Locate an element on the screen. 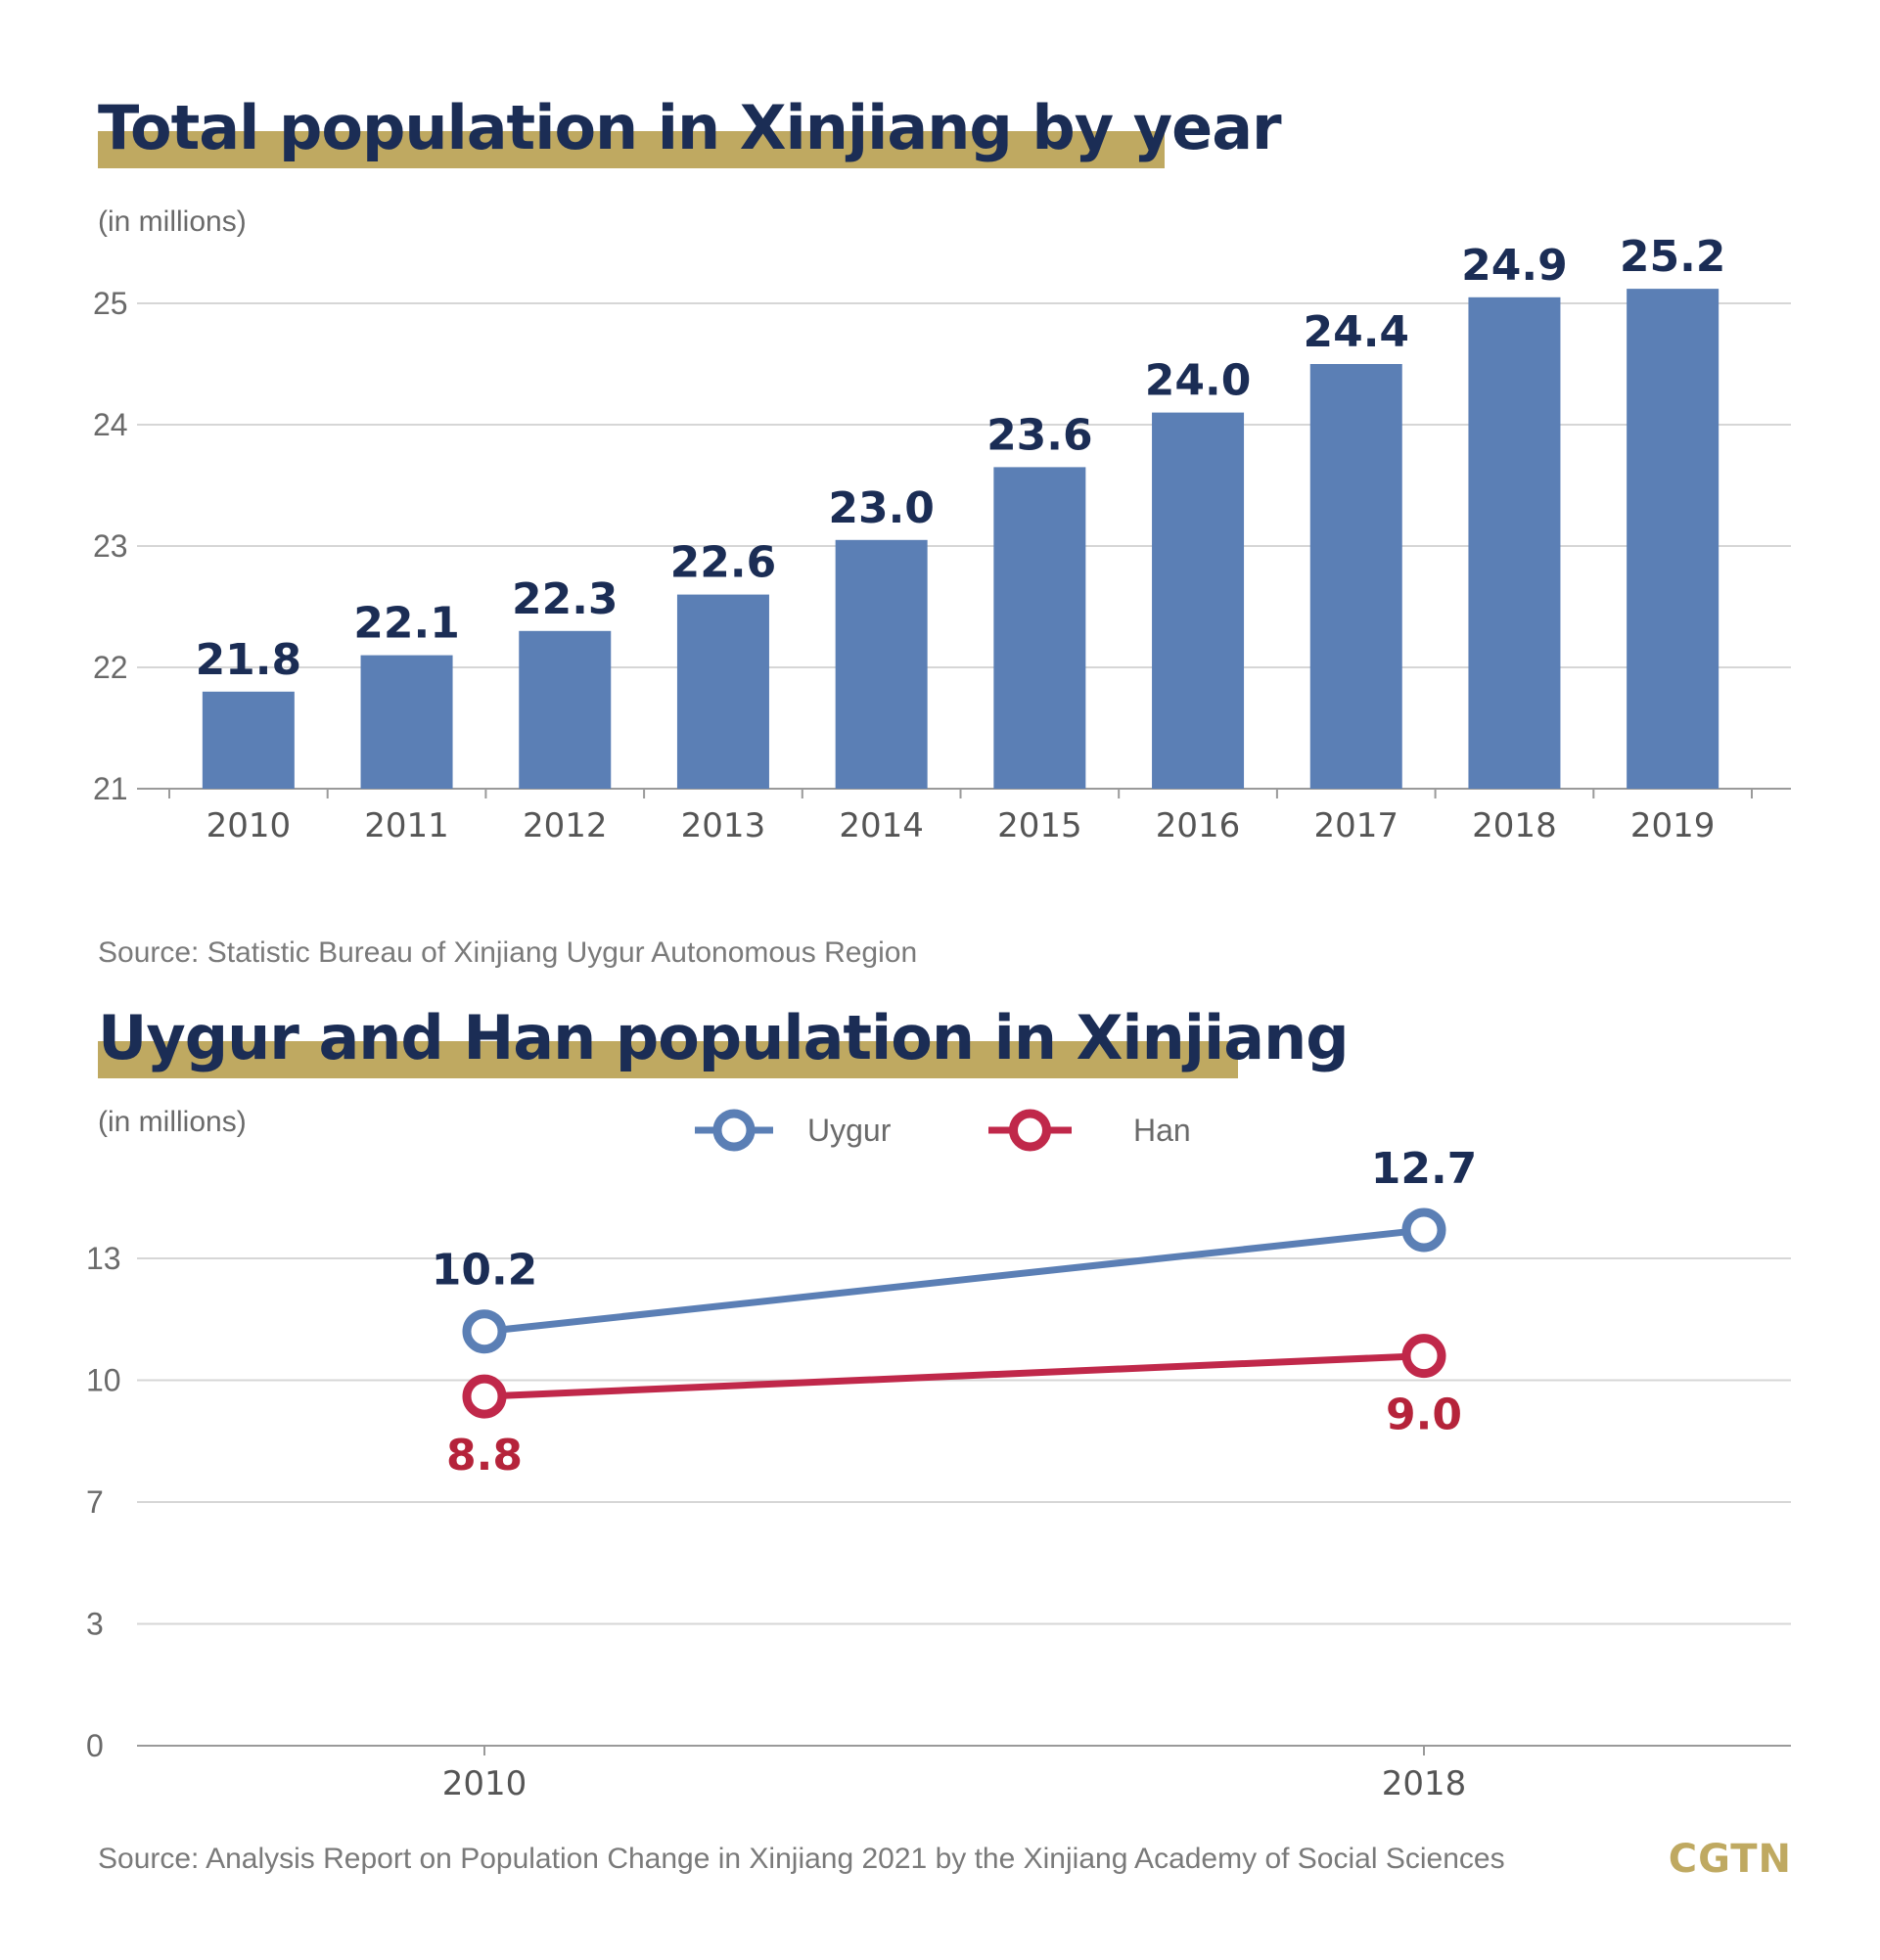 This screenshot has height=1960, width=1880. bar-2016 is located at coordinates (1198, 600).